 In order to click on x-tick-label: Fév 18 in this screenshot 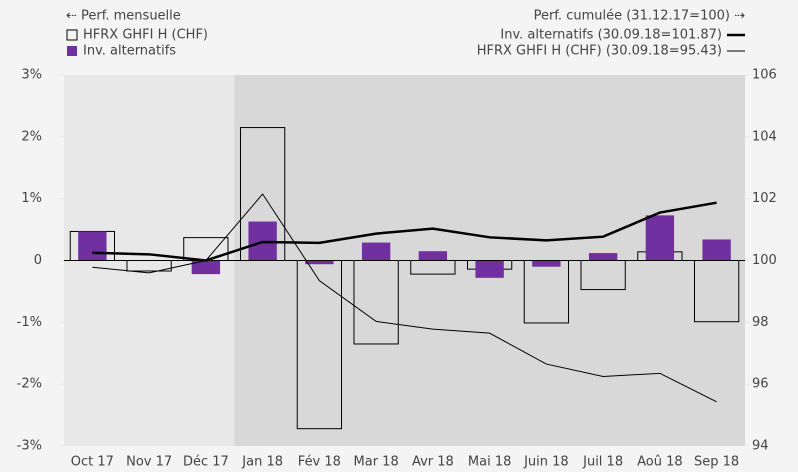, I will do `click(319, 462)`.